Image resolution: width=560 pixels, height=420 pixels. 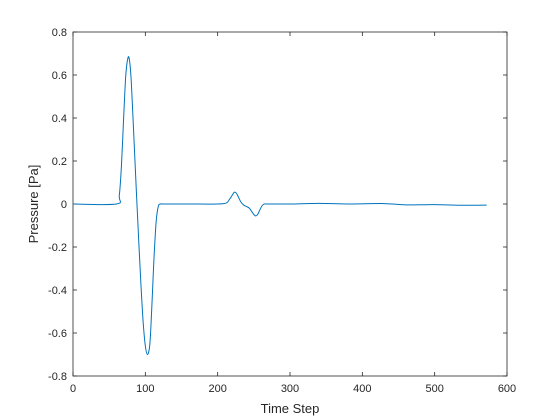 What do you see at coordinates (57, 248) in the screenshot?
I see `y-tick-label: -0.2` at bounding box center [57, 248].